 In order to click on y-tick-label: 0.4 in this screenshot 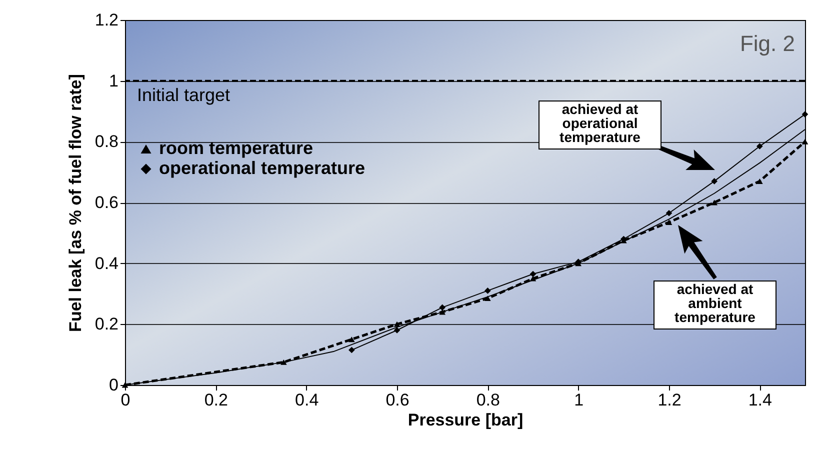, I will do `click(106, 263)`.